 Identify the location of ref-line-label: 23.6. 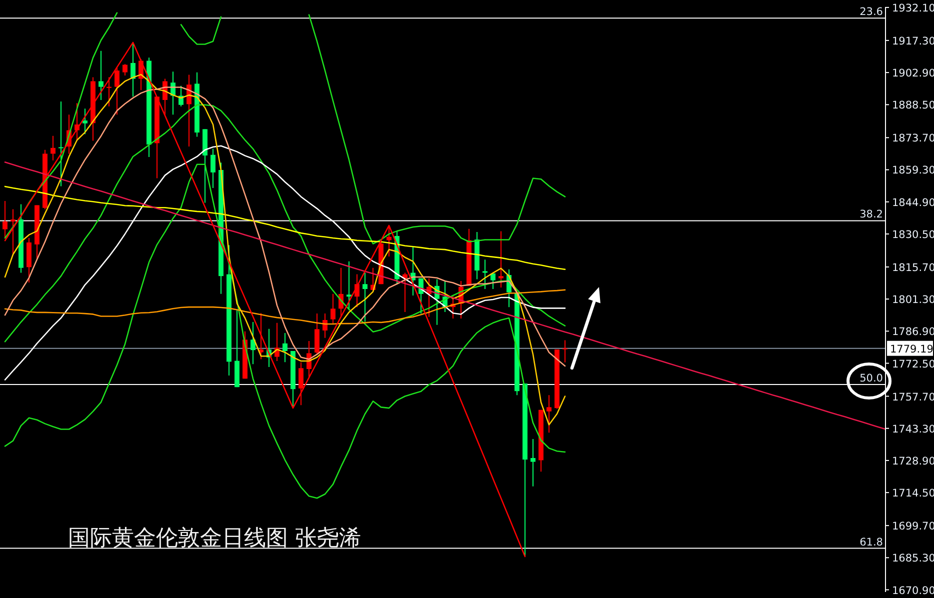
(871, 12).